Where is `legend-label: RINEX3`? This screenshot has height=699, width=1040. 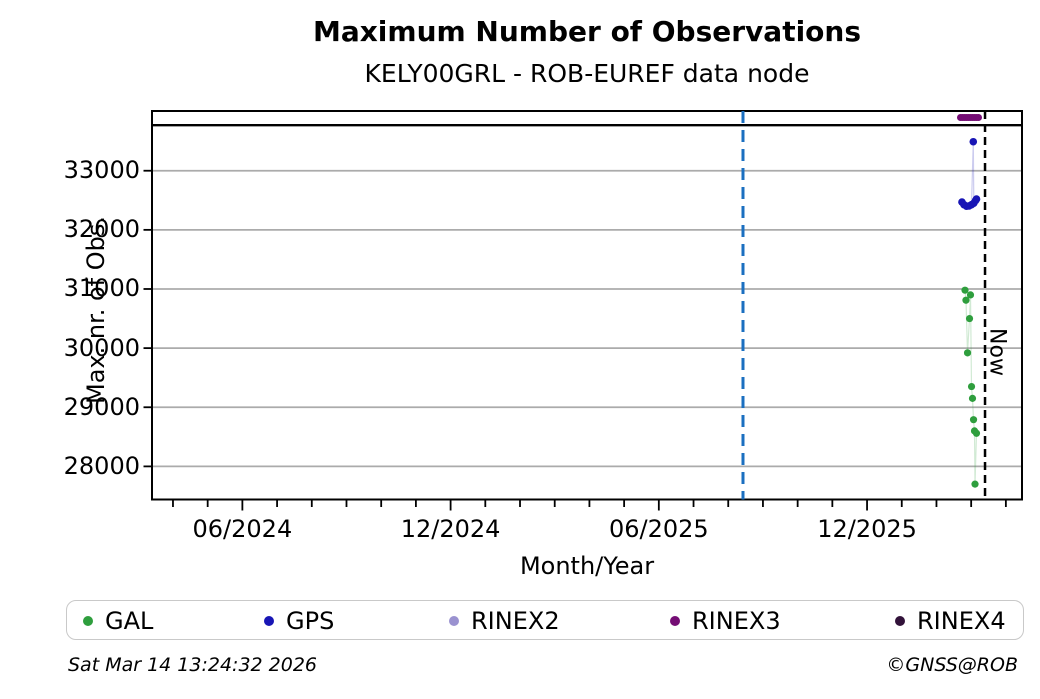 legend-label: RINEX3 is located at coordinates (736, 620).